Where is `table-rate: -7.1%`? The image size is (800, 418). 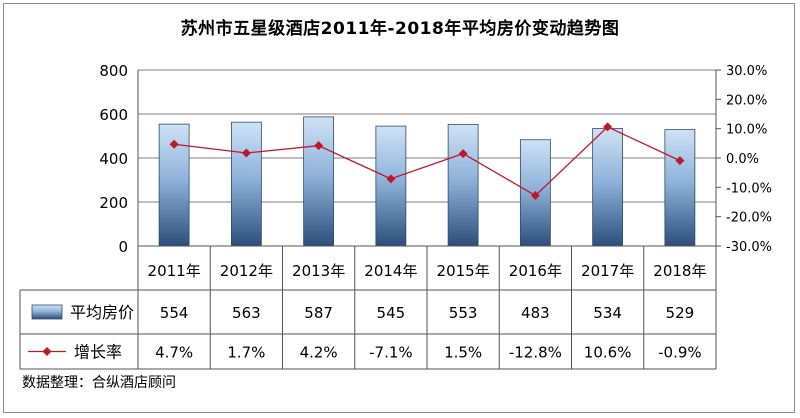
table-rate: -7.1% is located at coordinates (391, 353).